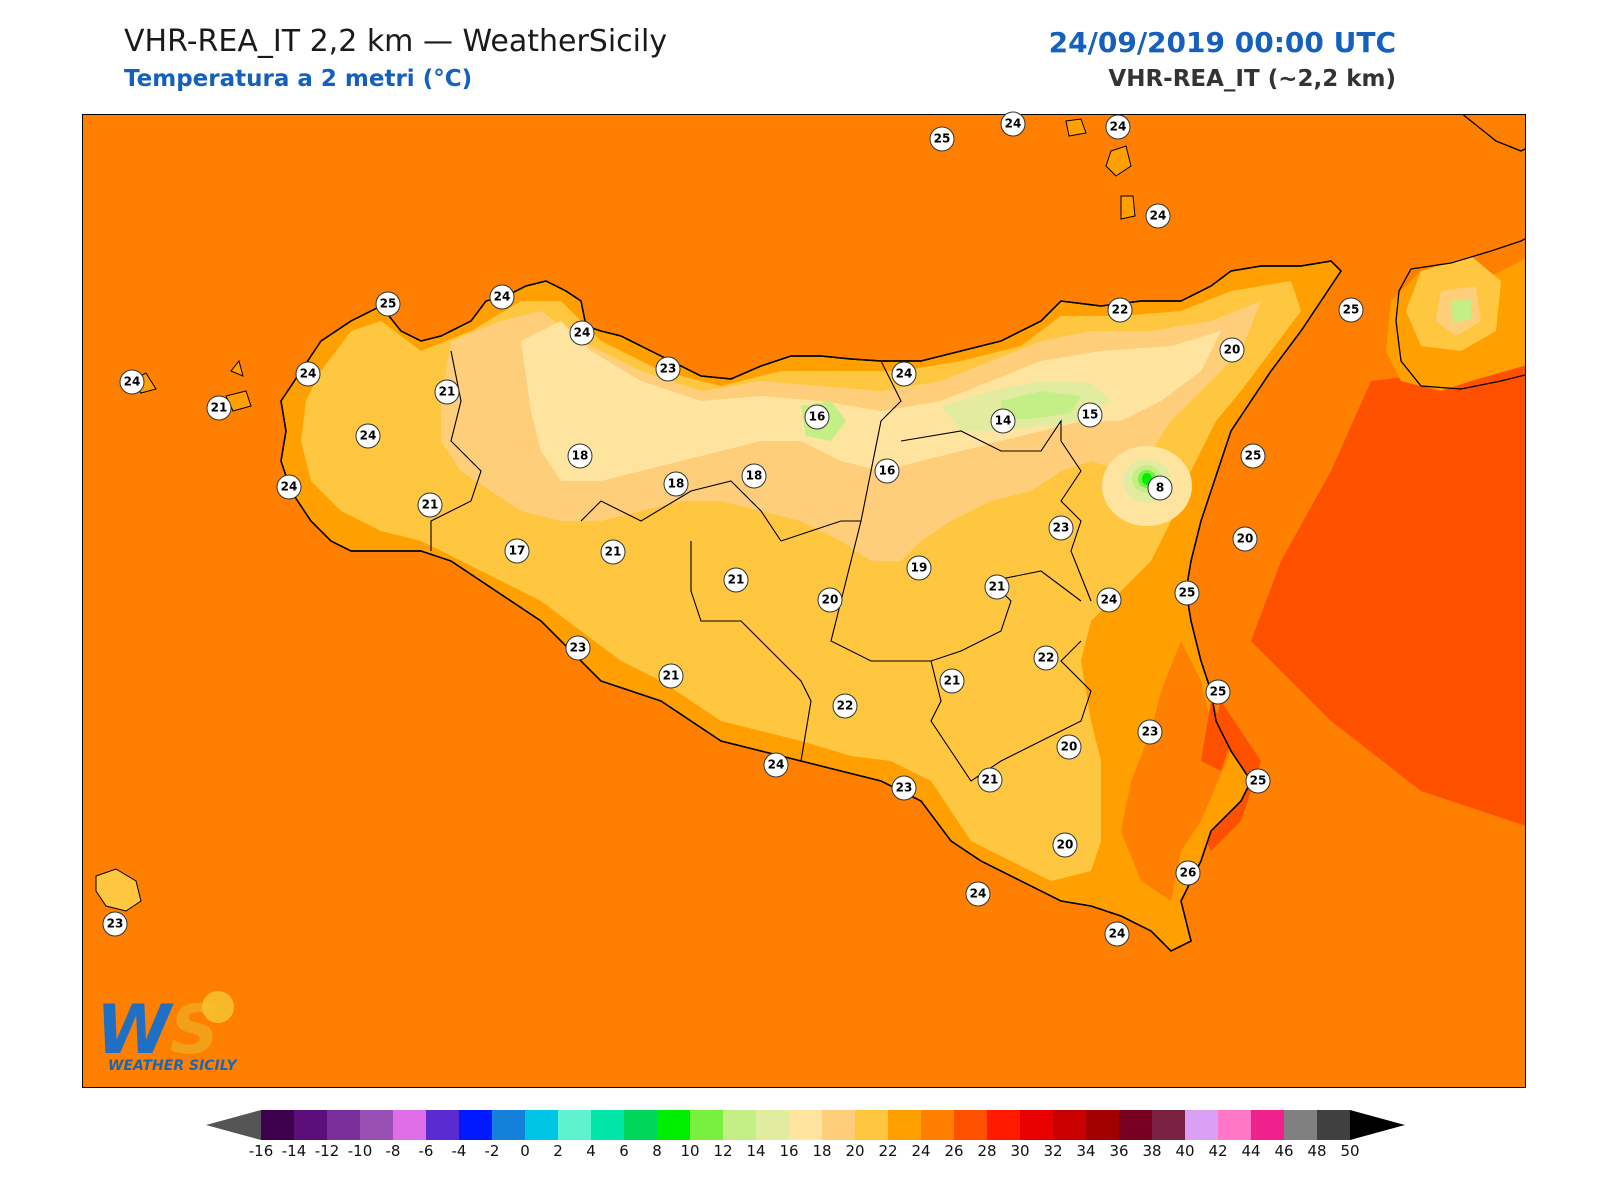 The image size is (1600, 1200). Describe the element at coordinates (1377, 1125) in the screenshot. I see `colorbar-over-arrow` at that location.